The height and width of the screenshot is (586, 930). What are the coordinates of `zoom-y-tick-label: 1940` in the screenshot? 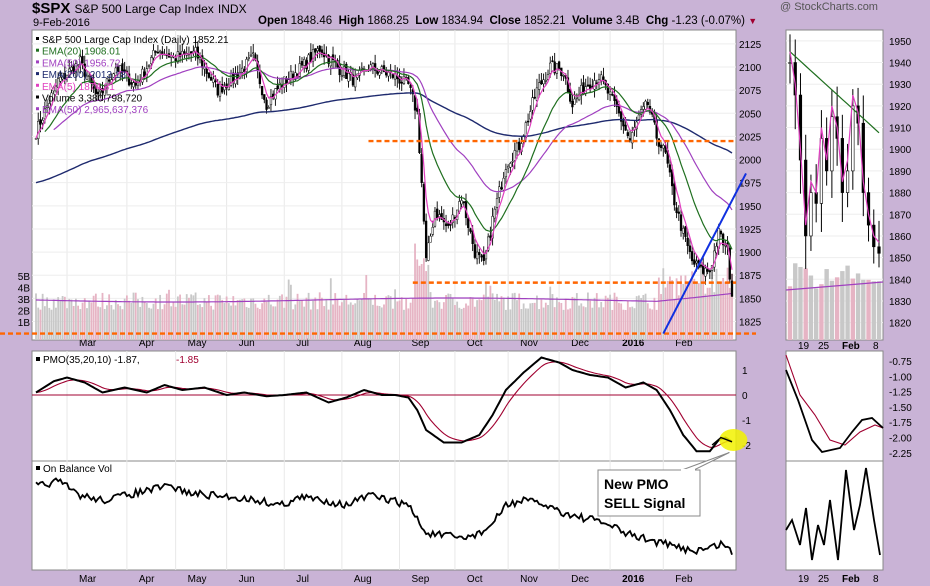 It's located at (900, 64).